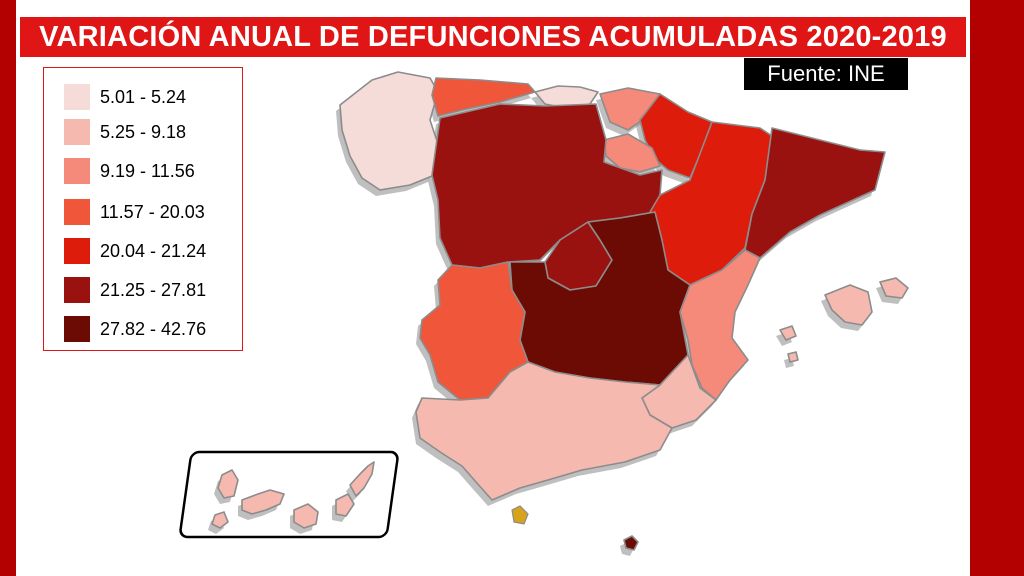  What do you see at coordinates (720, 325) in the screenshot?
I see `region-comunitat-valenciana` at bounding box center [720, 325].